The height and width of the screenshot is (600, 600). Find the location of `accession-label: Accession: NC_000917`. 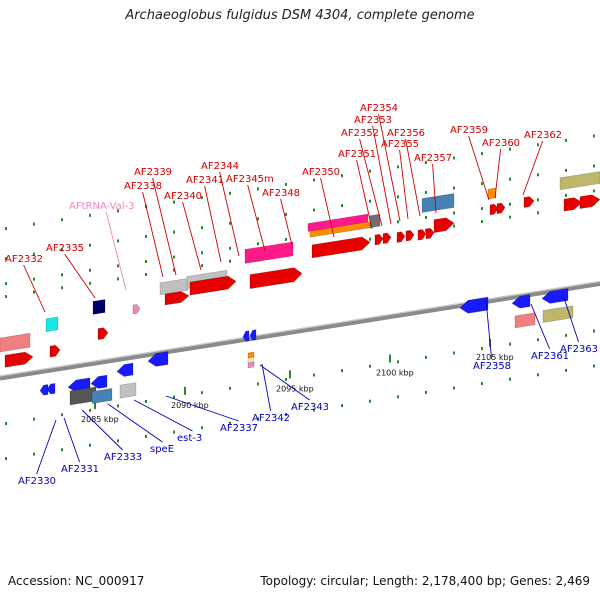

accession-label: Accession: NC_000917 is located at coordinates (76, 581).